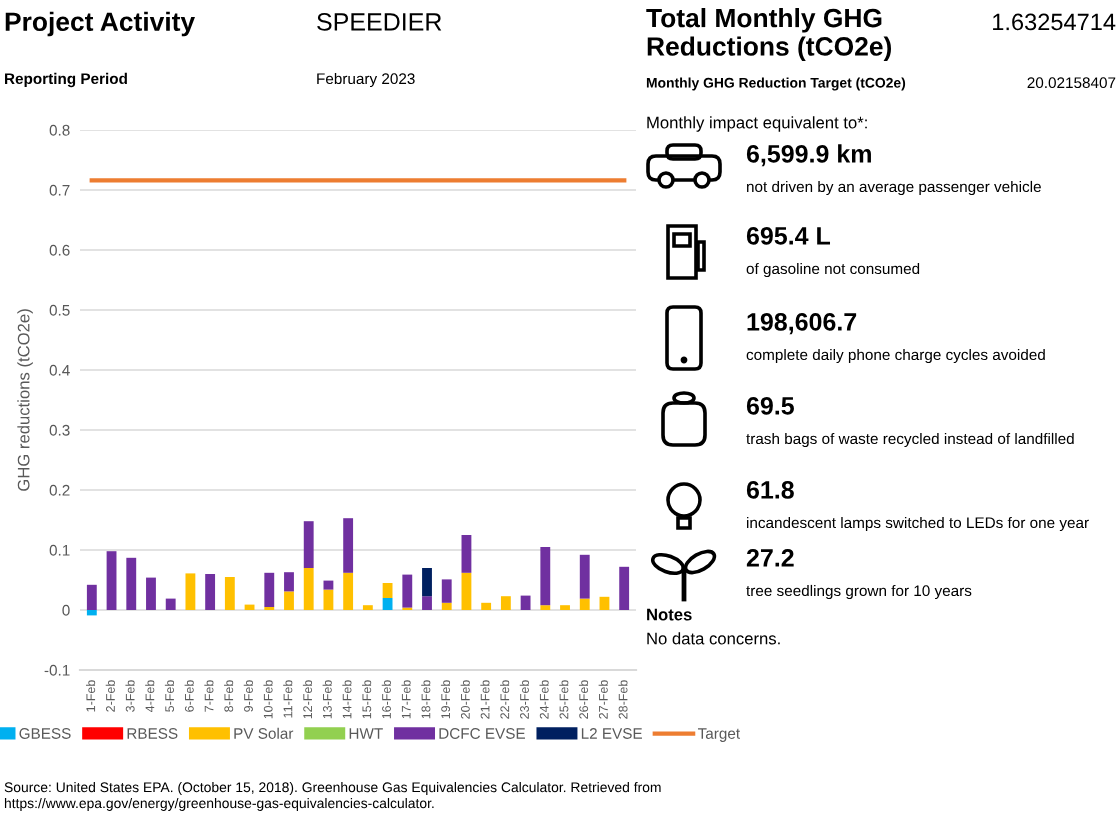 This screenshot has width=1120, height=840. I want to click on text: 1.63254714, so click(1054, 22).